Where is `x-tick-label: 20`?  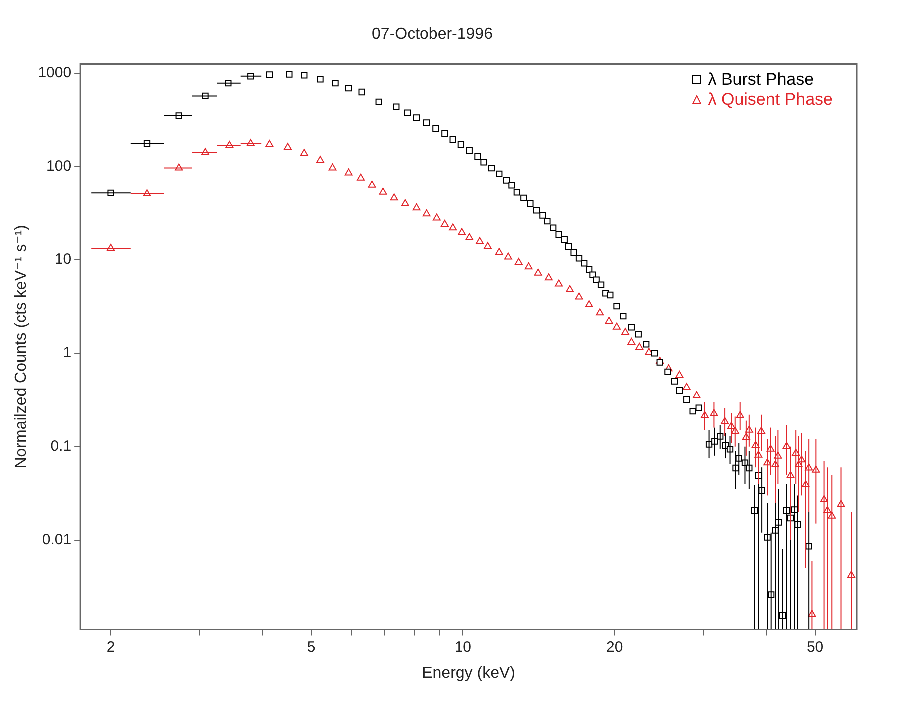
x-tick-label: 20 is located at coordinates (615, 647).